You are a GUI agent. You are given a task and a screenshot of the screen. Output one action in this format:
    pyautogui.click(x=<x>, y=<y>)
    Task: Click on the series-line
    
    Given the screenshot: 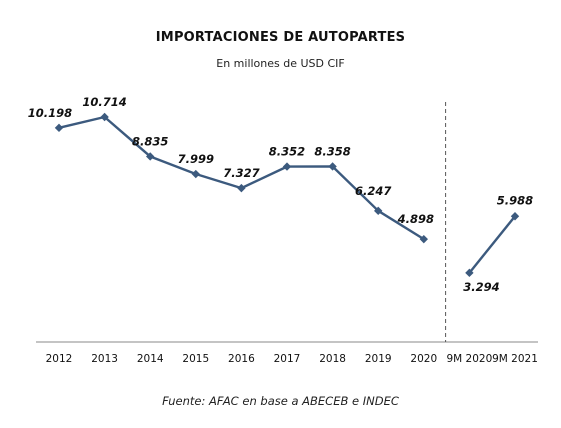 What is the action you would take?
    pyautogui.click(x=492, y=244)
    